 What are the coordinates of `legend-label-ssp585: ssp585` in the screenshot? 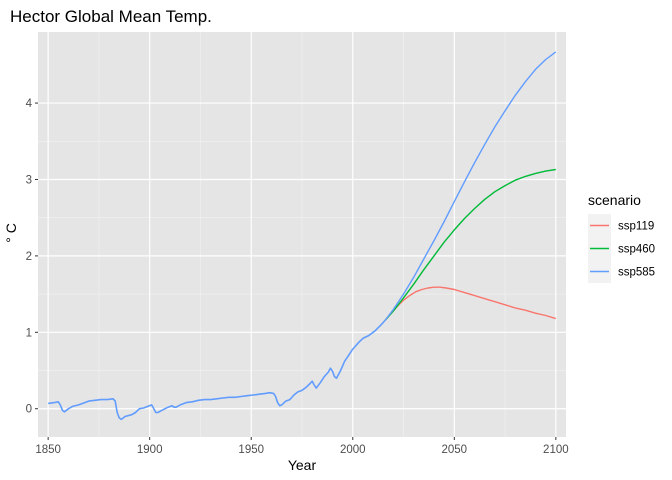 It's located at (636, 273).